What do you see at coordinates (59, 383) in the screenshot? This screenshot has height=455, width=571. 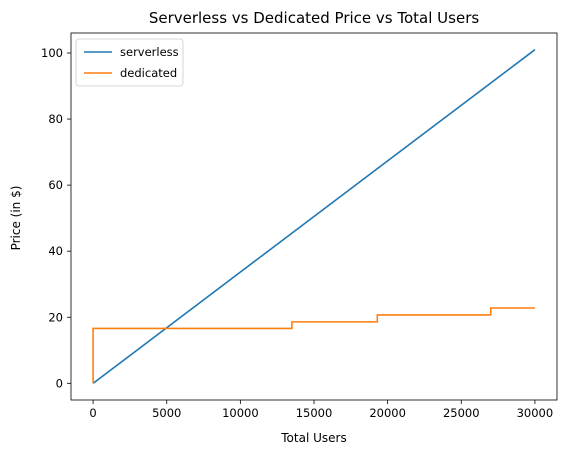 I see `y-tick-label: 0` at bounding box center [59, 383].